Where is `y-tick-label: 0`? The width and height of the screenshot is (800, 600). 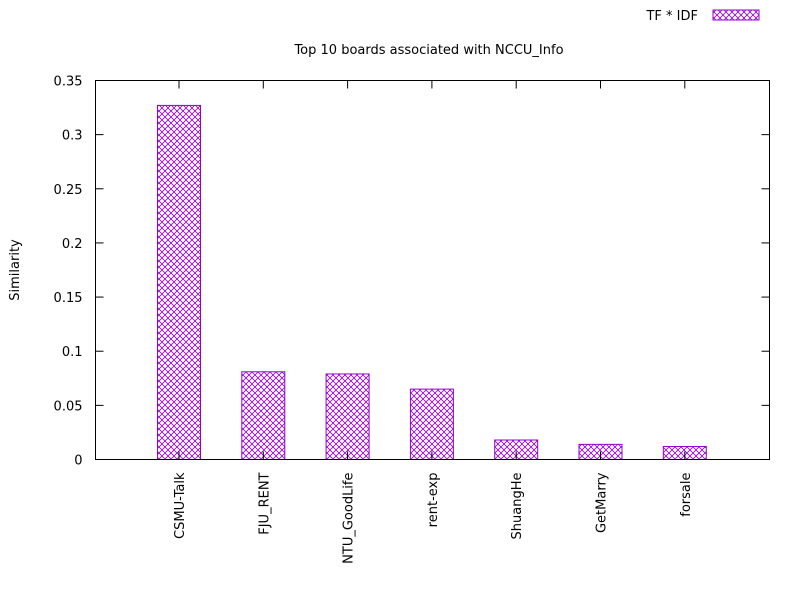
y-tick-label: 0 is located at coordinates (78, 461).